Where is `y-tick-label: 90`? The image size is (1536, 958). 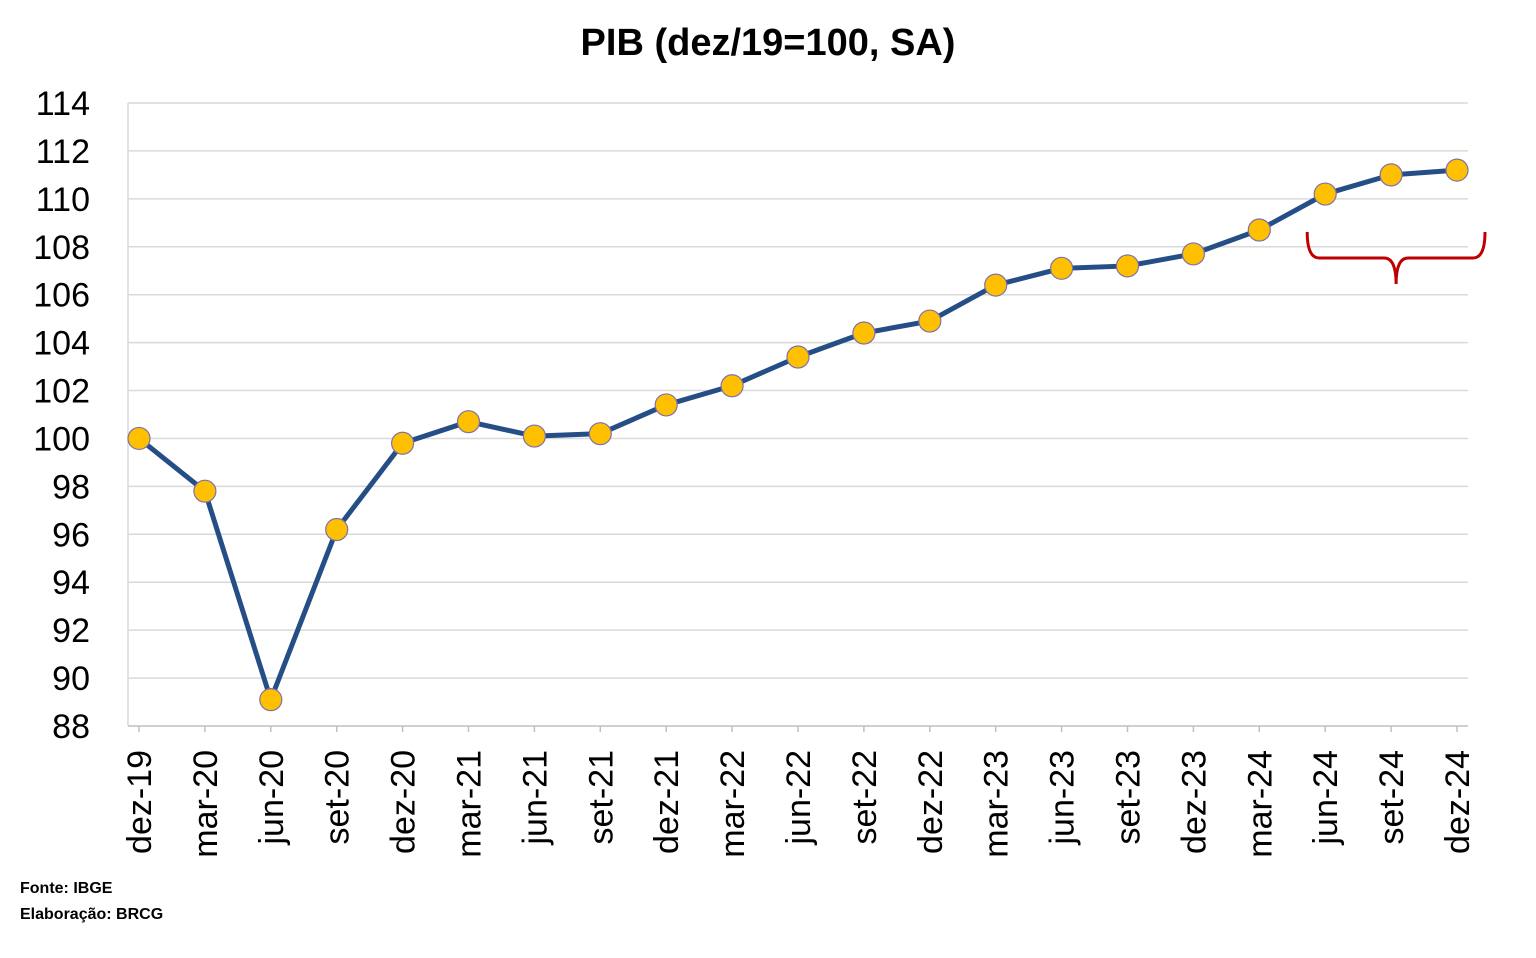 y-tick-label: 90 is located at coordinates (71, 679).